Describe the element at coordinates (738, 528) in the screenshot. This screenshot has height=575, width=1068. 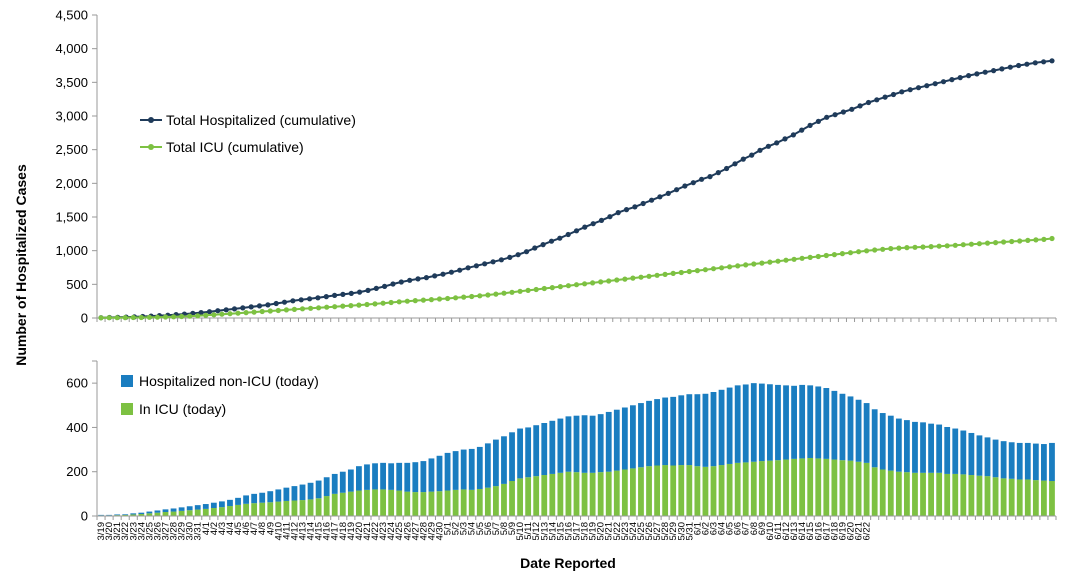
I see `x-tick-label: 6/6` at that location.